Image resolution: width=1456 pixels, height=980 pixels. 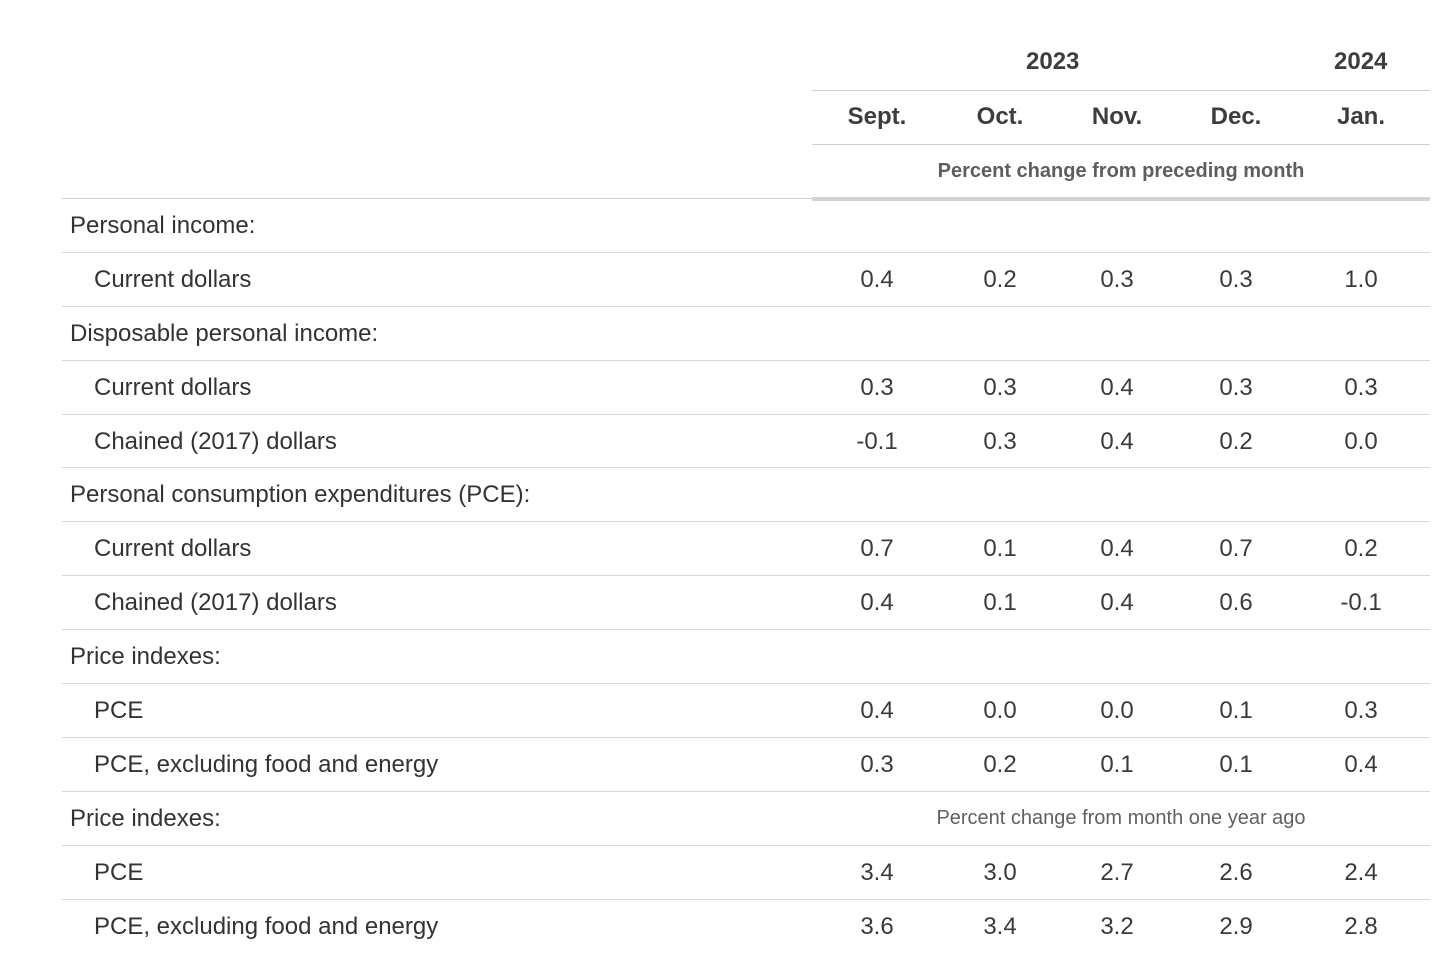 What do you see at coordinates (224, 333) in the screenshot?
I see `row-label: Disposable personal income:` at bounding box center [224, 333].